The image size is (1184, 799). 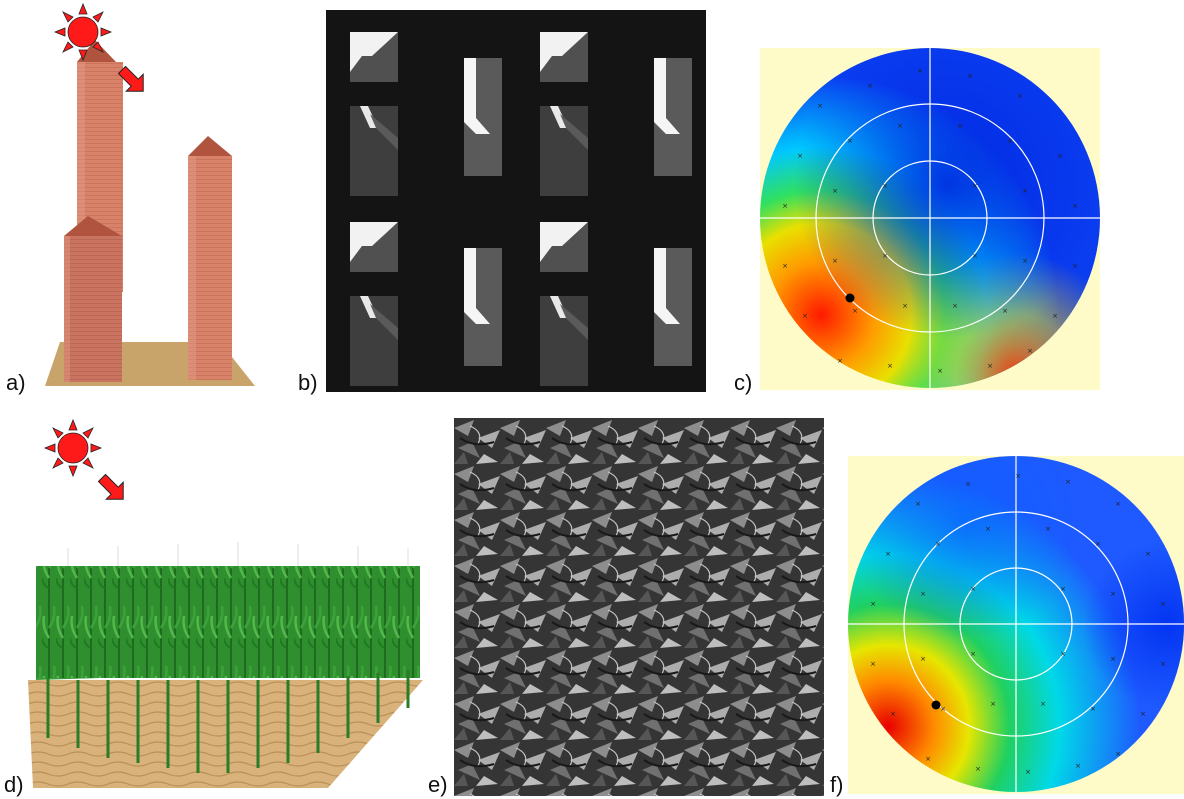 I want to click on ground-plane, so click(x=225, y=734).